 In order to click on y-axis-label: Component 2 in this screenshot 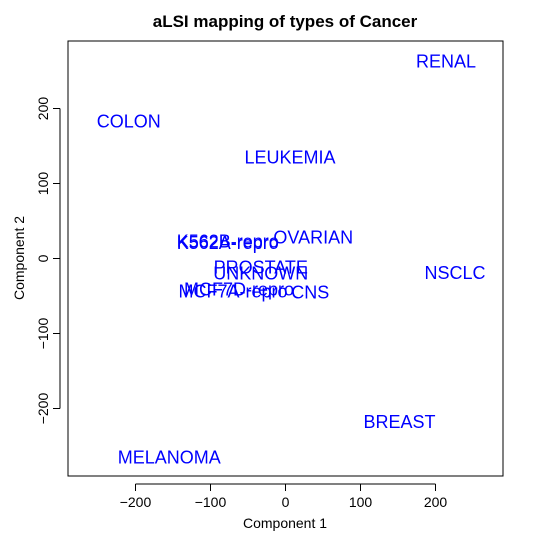, I will do `click(19, 258)`.